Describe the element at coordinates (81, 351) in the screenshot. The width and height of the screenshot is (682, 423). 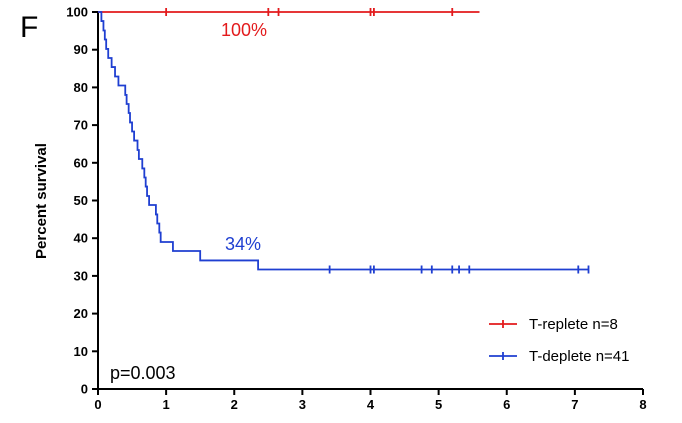
I see `y-tick-label: 10` at that location.